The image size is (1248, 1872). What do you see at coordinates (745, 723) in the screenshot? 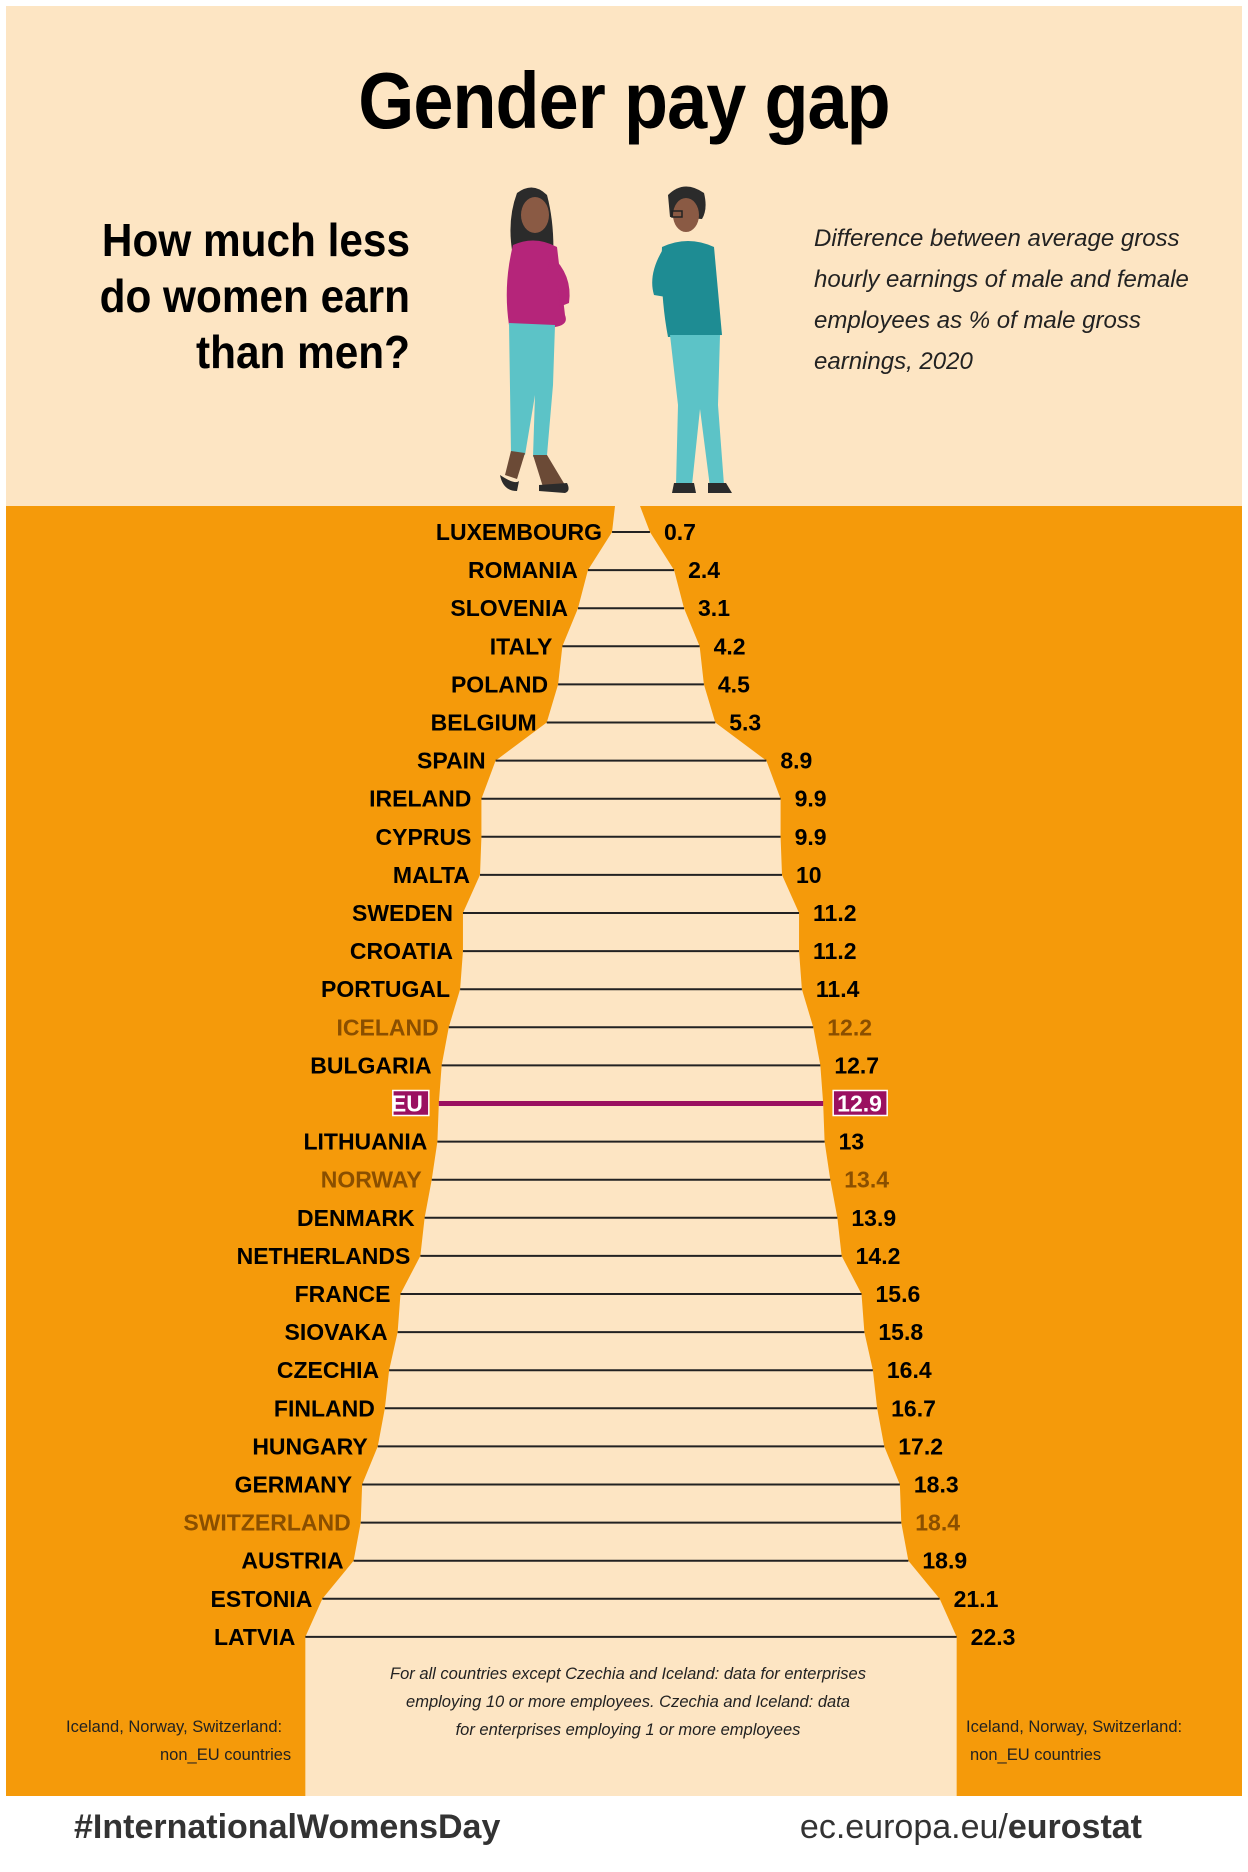
I see `value-label: 5.3` at bounding box center [745, 723].